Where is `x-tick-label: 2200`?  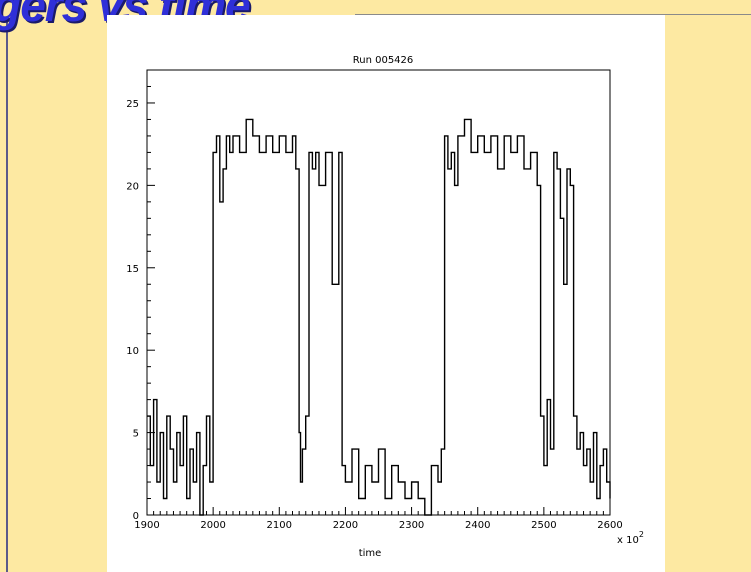
x-tick-label: 2200 is located at coordinates (345, 525).